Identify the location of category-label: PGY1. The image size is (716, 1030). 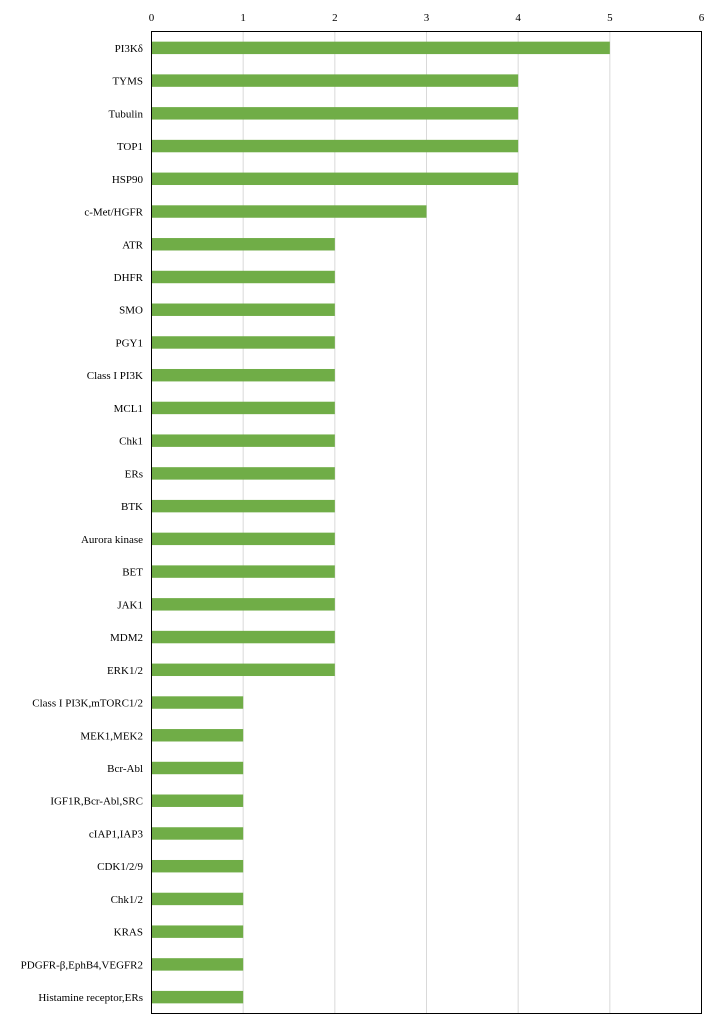
(129, 343).